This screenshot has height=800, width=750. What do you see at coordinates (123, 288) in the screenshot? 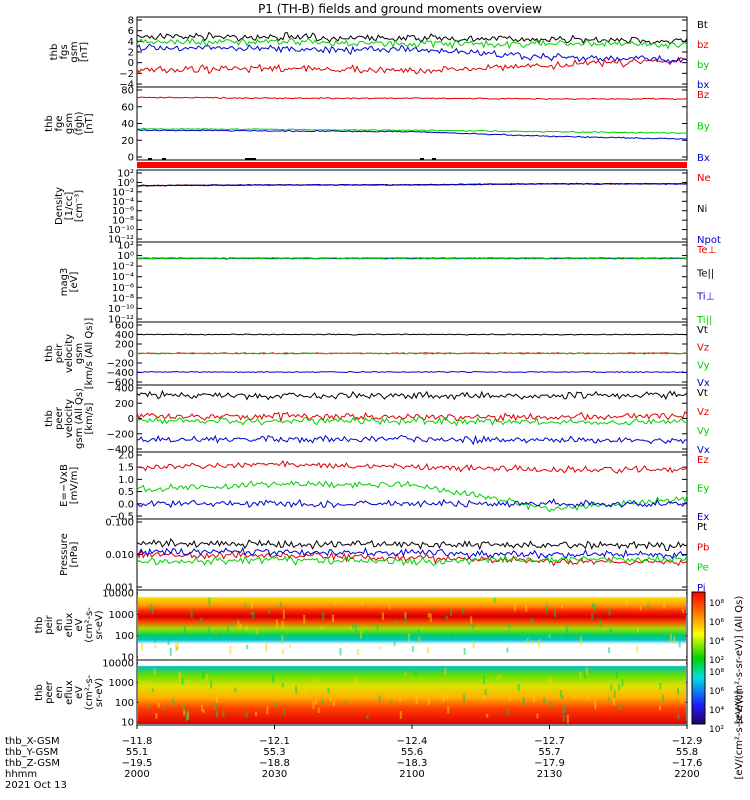
I see `temp-ytick-label: 10⁻⁶` at bounding box center [123, 288].